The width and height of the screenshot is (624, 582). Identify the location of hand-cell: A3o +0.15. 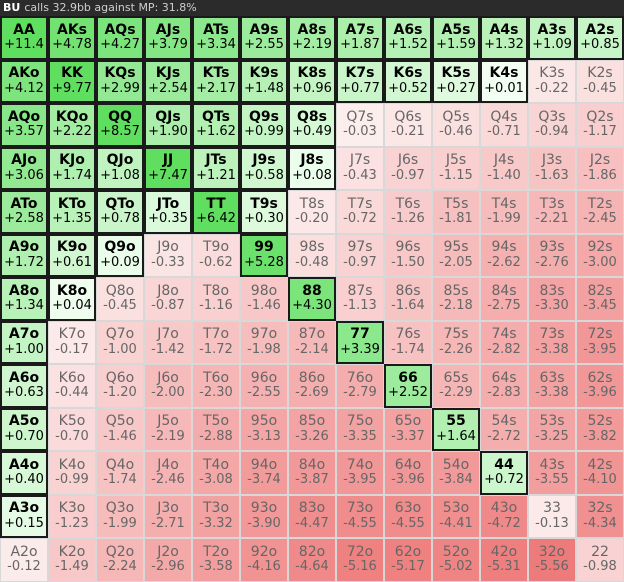
(24, 516).